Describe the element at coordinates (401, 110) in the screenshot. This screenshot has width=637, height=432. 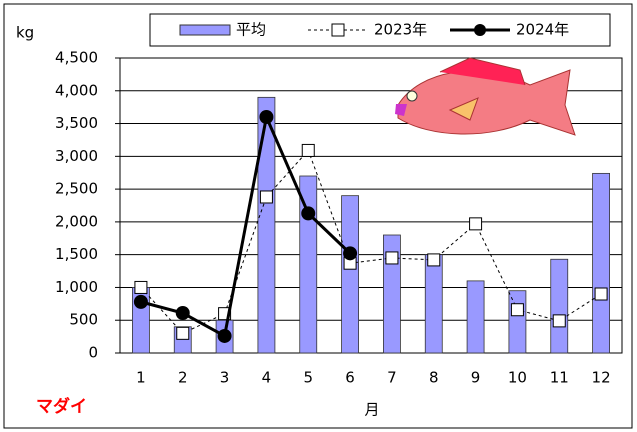
I see `fish-mouth` at that location.